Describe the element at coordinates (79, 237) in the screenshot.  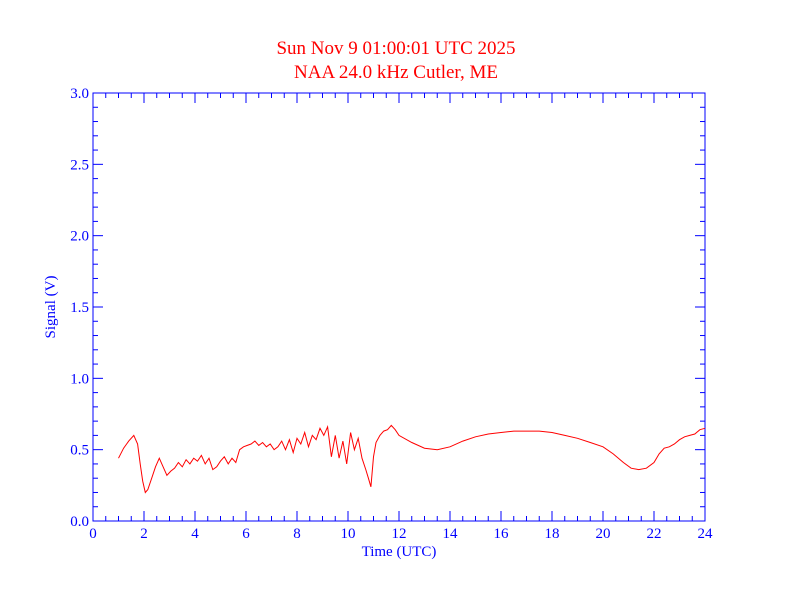
I see `y-tick-label: 2.0` at that location.